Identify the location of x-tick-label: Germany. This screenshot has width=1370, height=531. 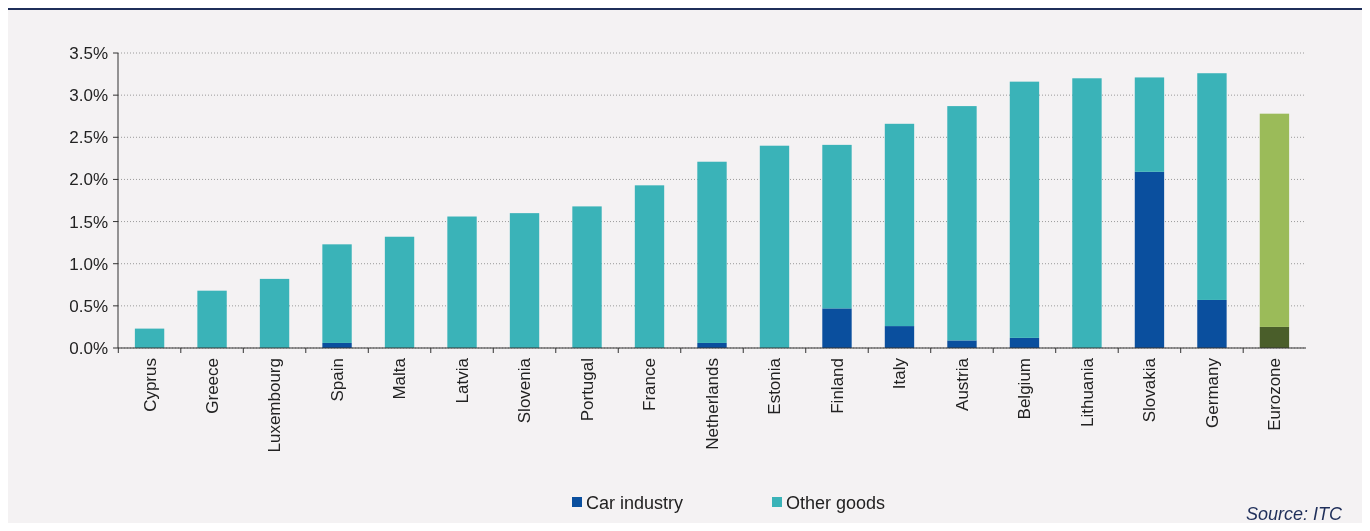
(1212, 392).